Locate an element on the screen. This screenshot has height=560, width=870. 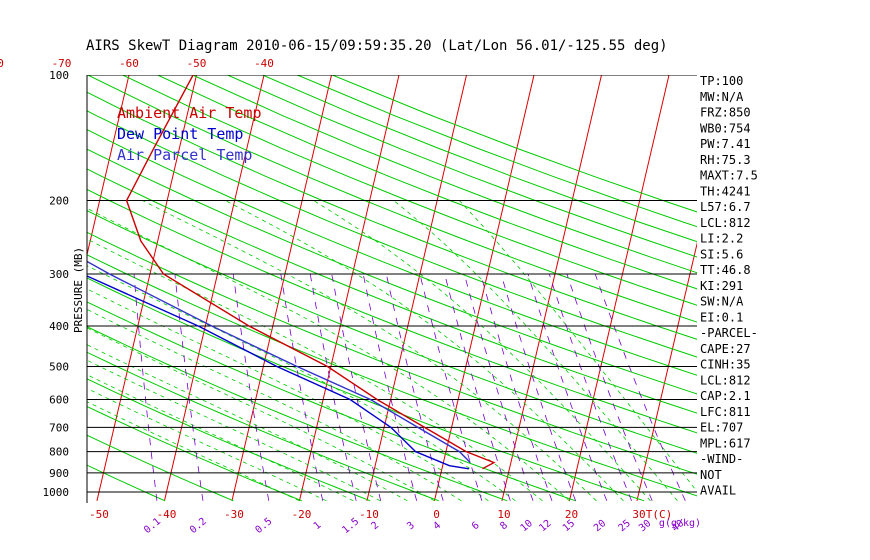
index-item: NOT is located at coordinates (711, 475).